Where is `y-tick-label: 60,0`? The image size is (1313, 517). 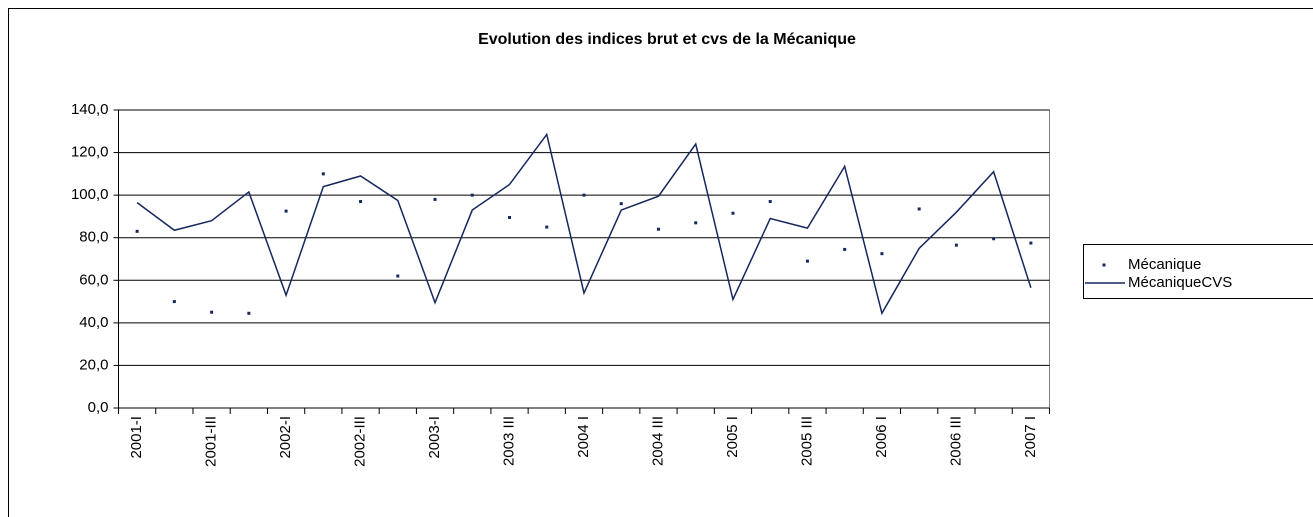 y-tick-label: 60,0 is located at coordinates (93, 279).